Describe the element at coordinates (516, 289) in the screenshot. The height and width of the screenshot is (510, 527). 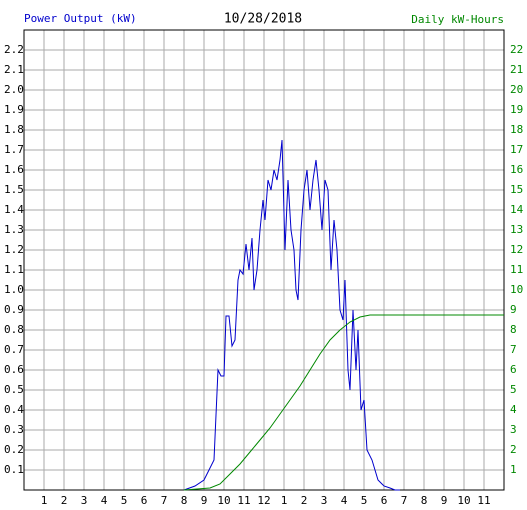
I see `y2-tick-label: 10` at that location.